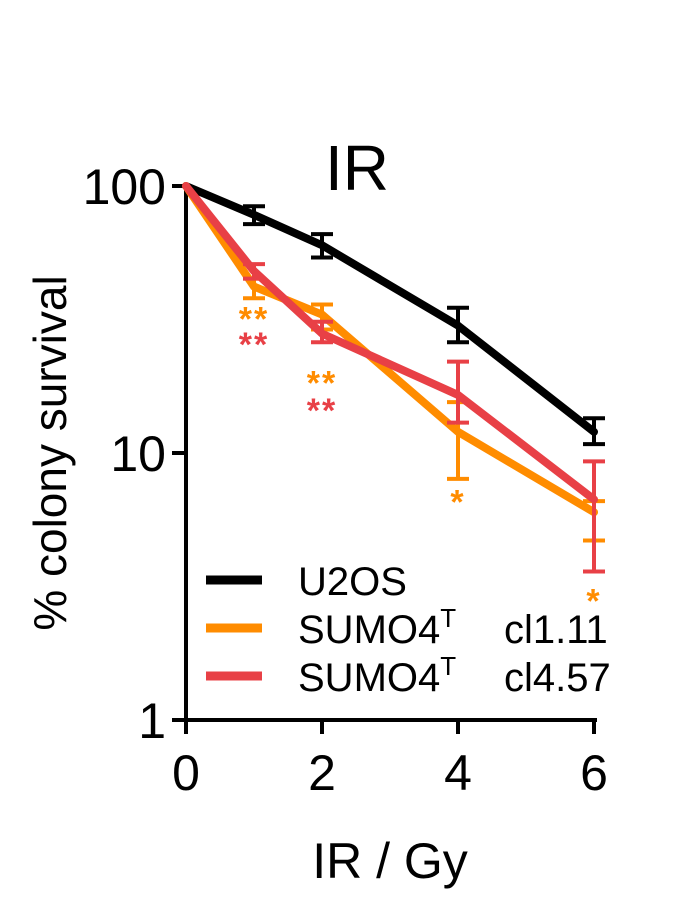  Describe the element at coordinates (556, 630) in the screenshot. I see `legend-label-suffix: cl1.11` at that location.